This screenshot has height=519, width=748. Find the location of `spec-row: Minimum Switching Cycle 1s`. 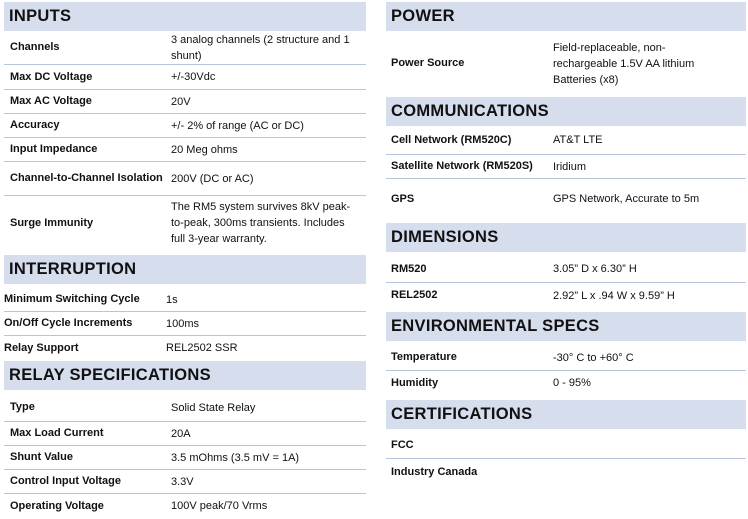

spec-row: Minimum Switching Cycle 1s is located at coordinates (185, 300).